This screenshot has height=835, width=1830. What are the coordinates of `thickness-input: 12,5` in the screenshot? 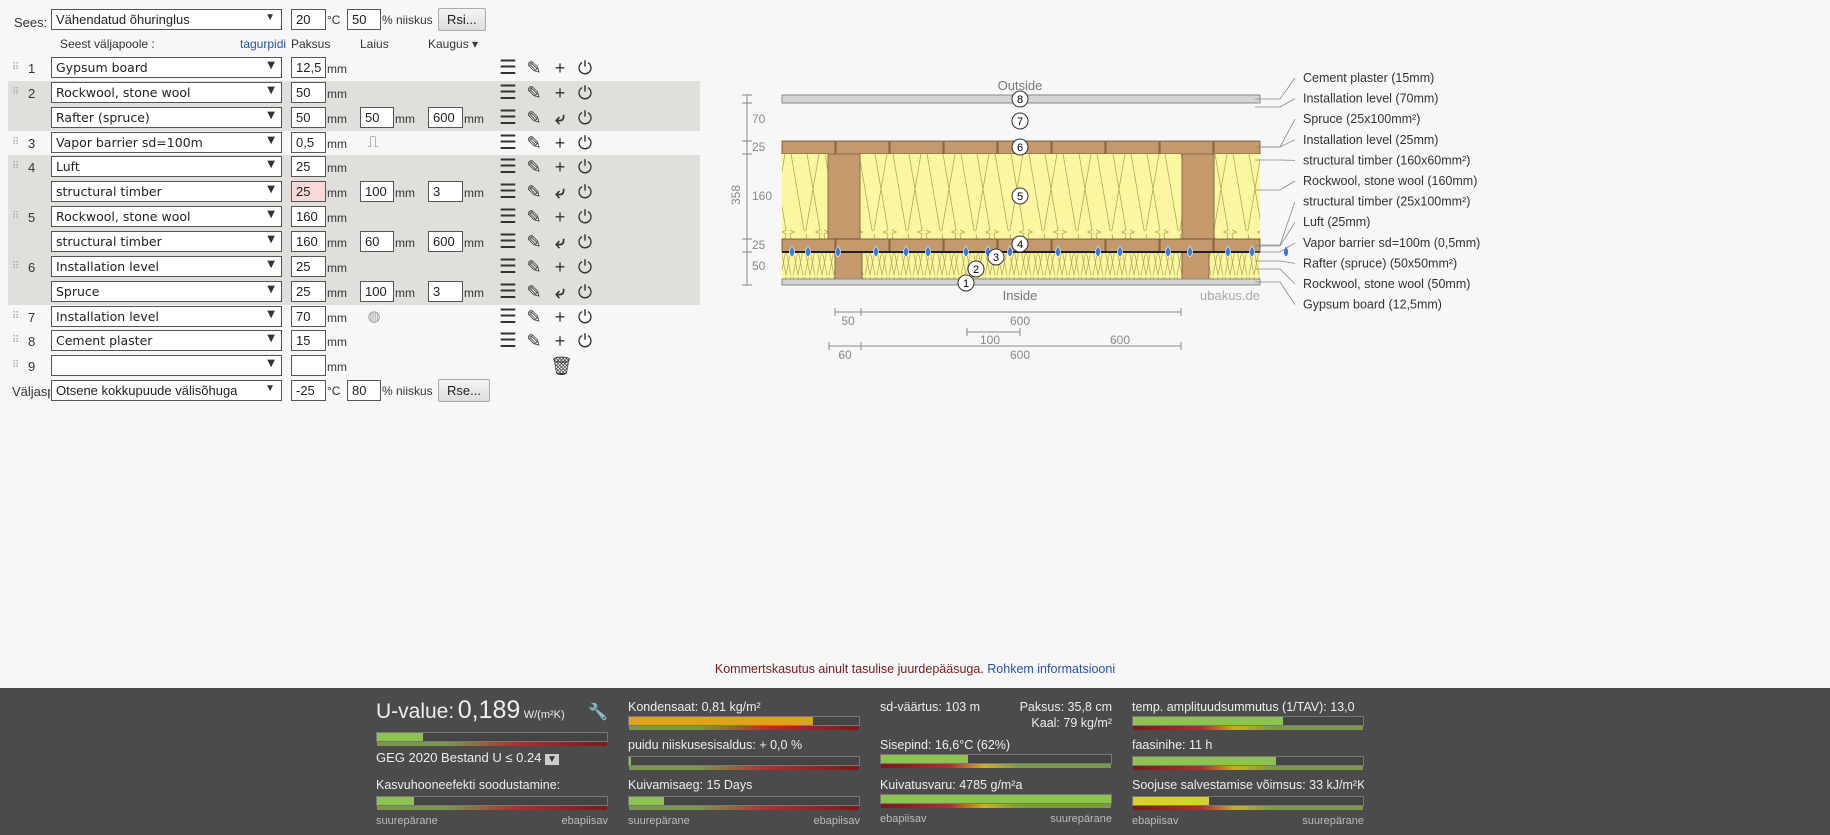 It's located at (308, 67).